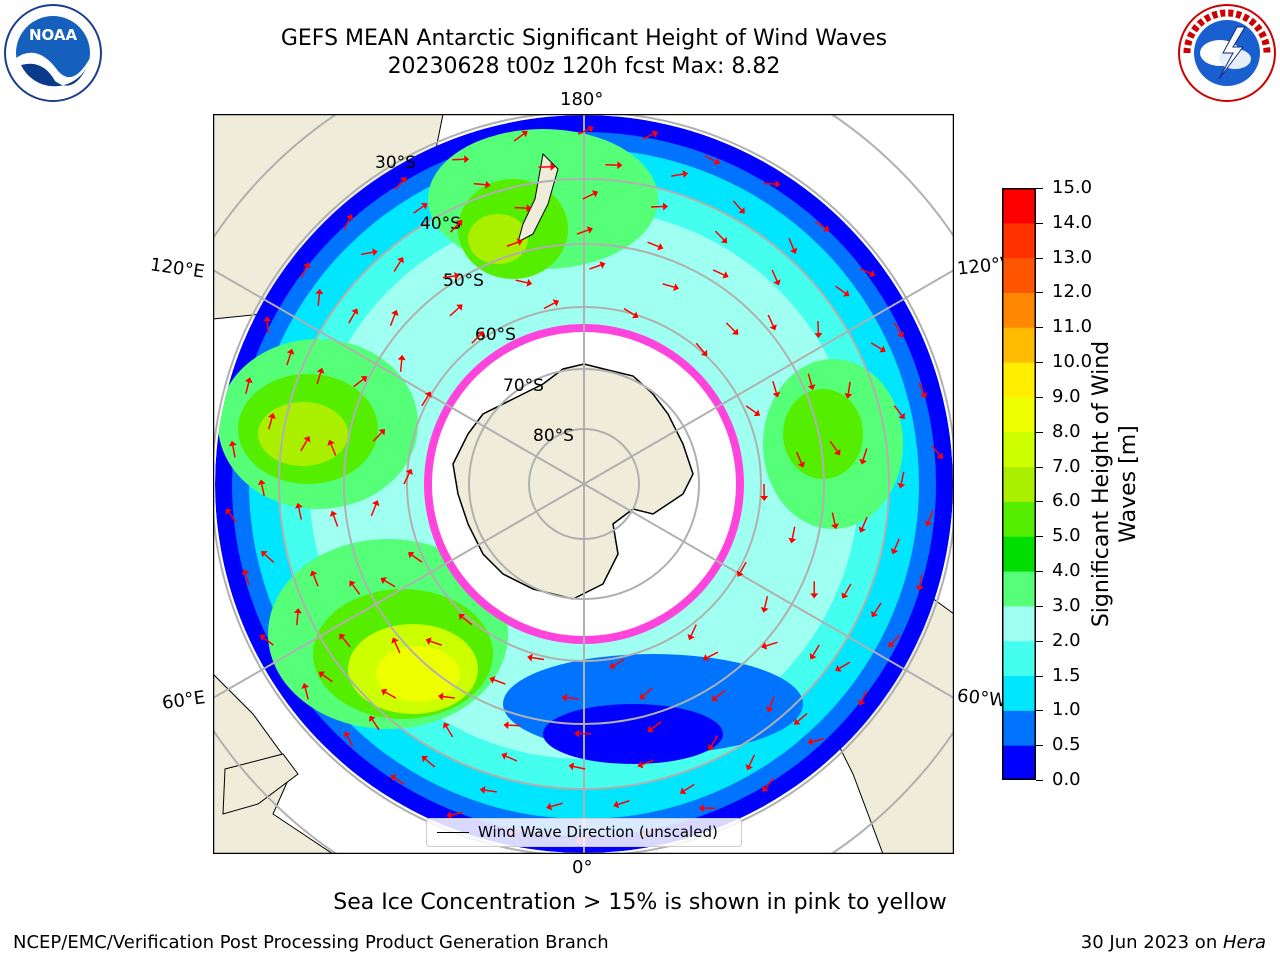 The height and width of the screenshot is (960, 1280). What do you see at coordinates (573, 481) in the screenshot?
I see `land-antarctica` at bounding box center [573, 481].